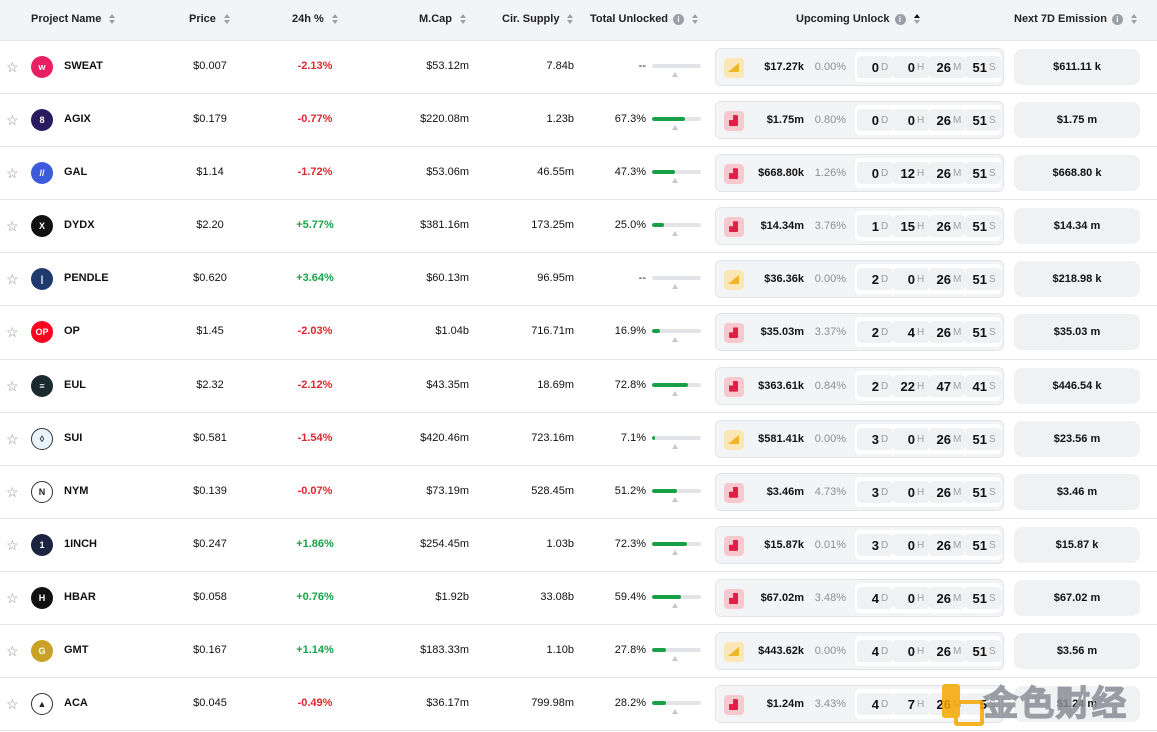 The width and height of the screenshot is (1157, 732). I want to click on token-symbol: 1INCH, so click(81, 543).